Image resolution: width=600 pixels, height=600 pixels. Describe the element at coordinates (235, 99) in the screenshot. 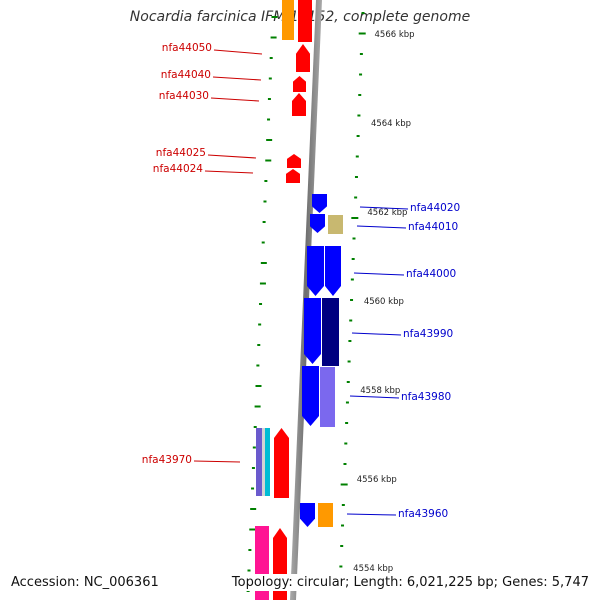

I see `callout-line-nfa44030` at that location.